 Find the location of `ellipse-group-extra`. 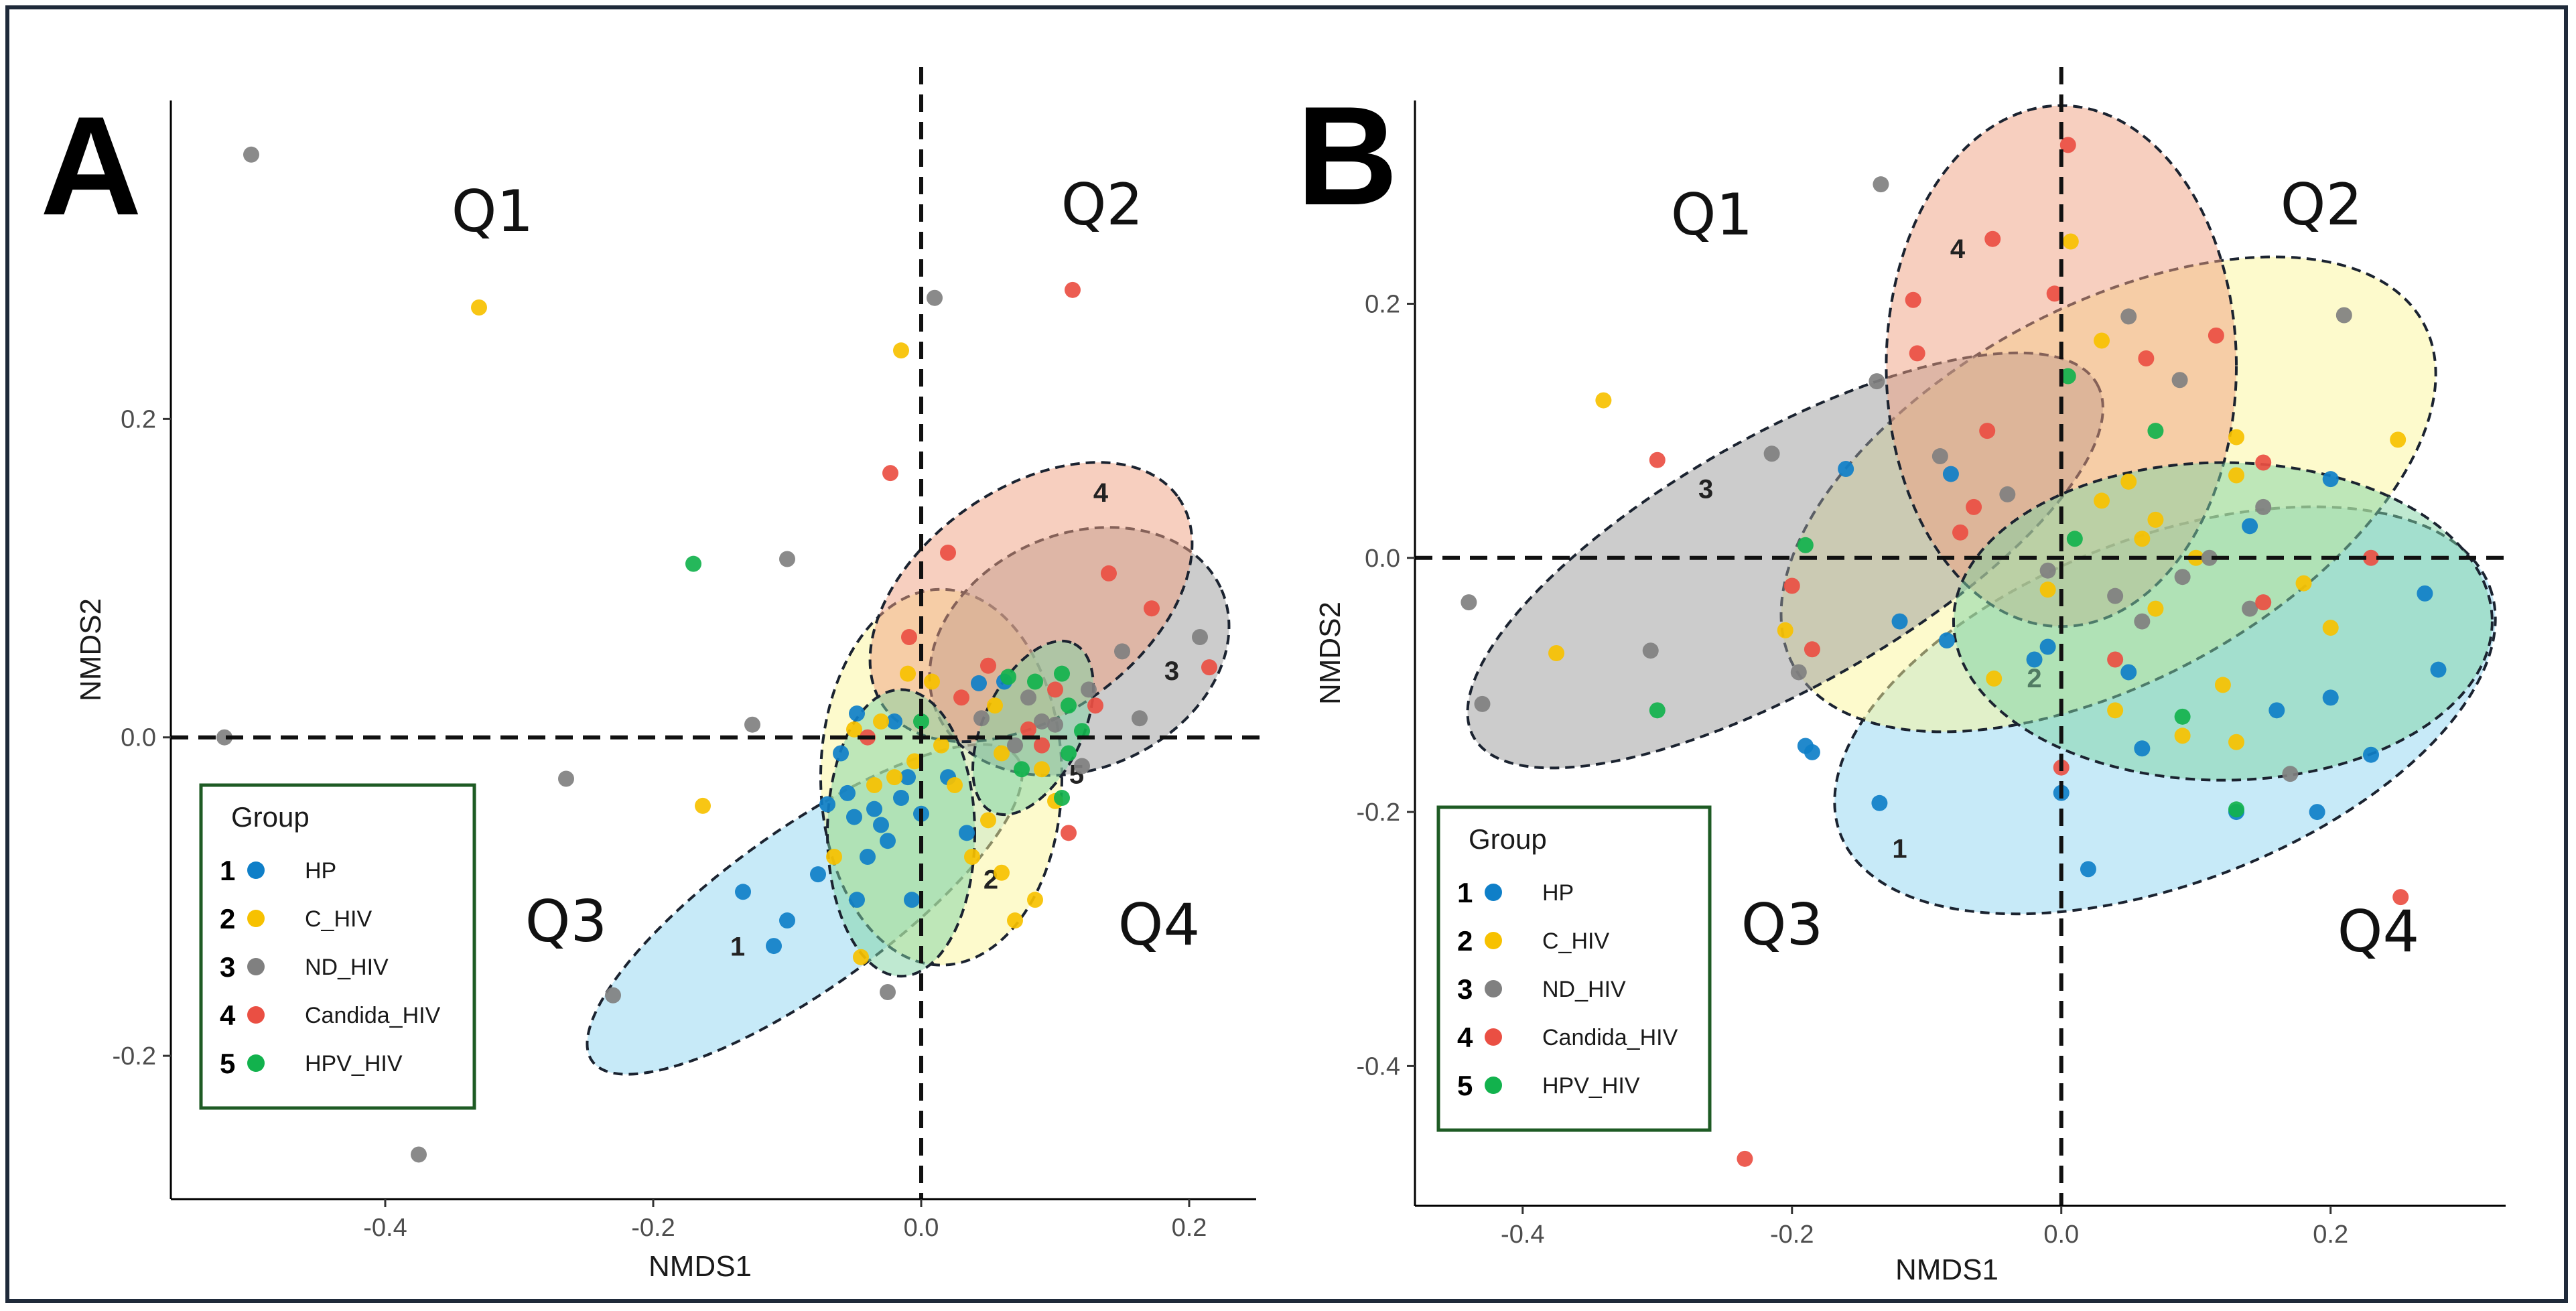

ellipse-group-extra is located at coordinates (2223, 621).